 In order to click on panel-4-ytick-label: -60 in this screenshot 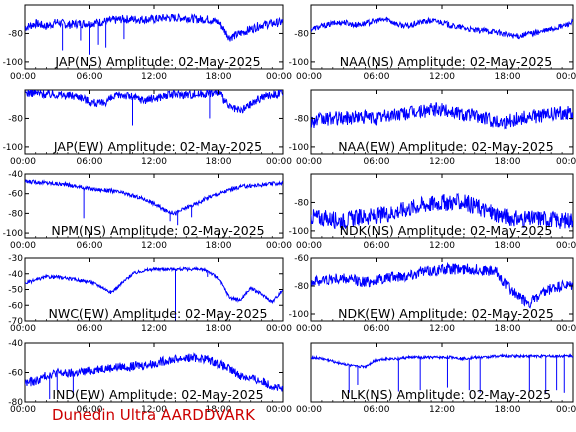, I will do `click(15, 195)`.